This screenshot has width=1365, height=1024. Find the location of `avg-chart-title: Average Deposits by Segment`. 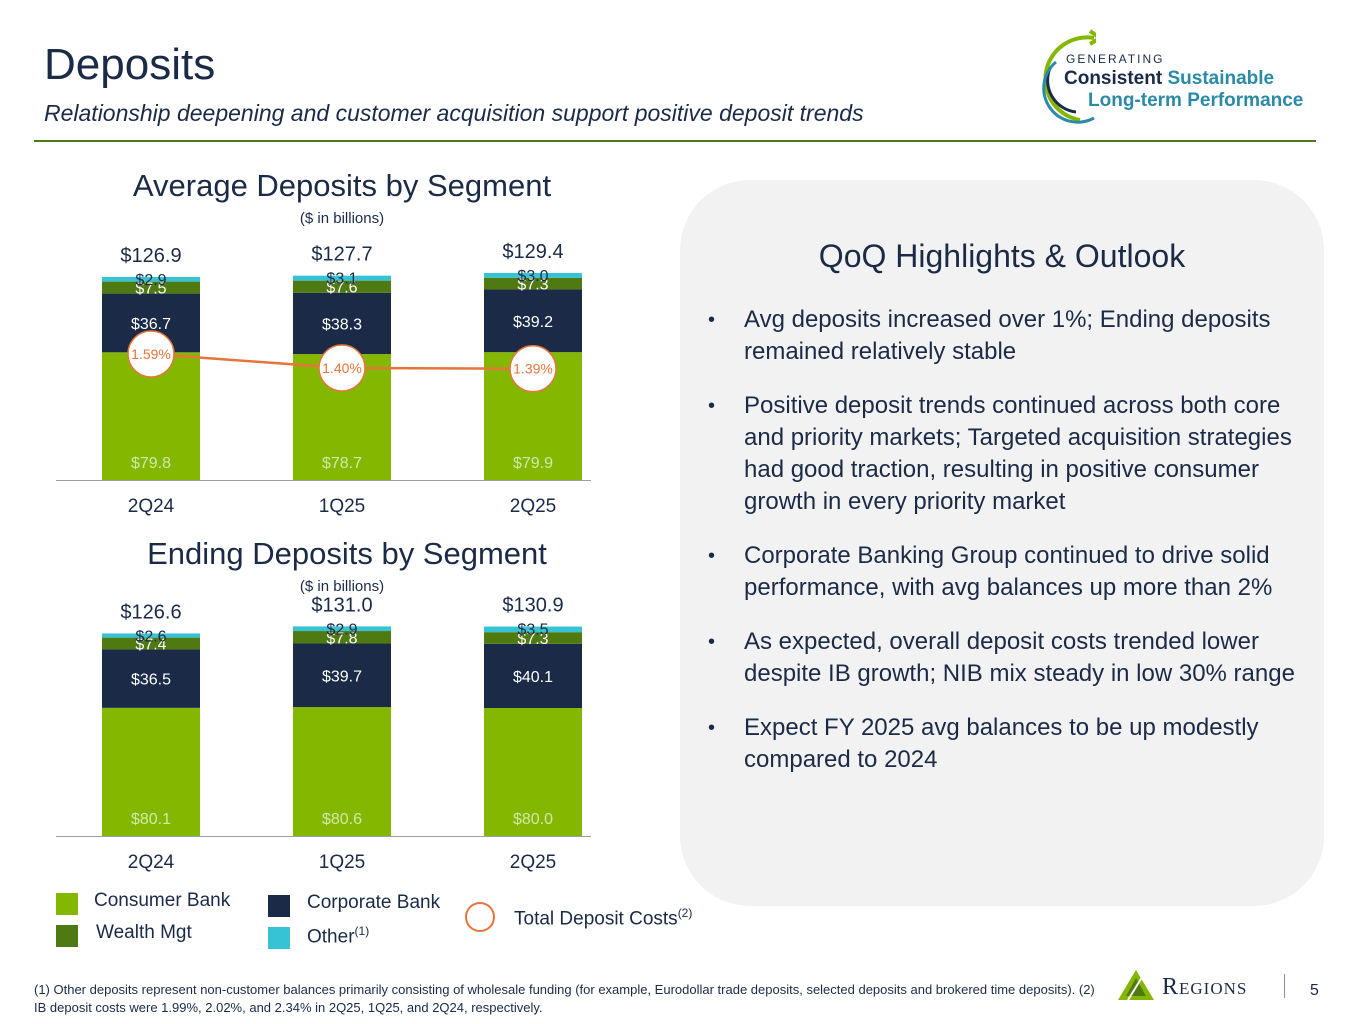

avg-chart-title: Average Deposits by Segment is located at coordinates (342, 185).